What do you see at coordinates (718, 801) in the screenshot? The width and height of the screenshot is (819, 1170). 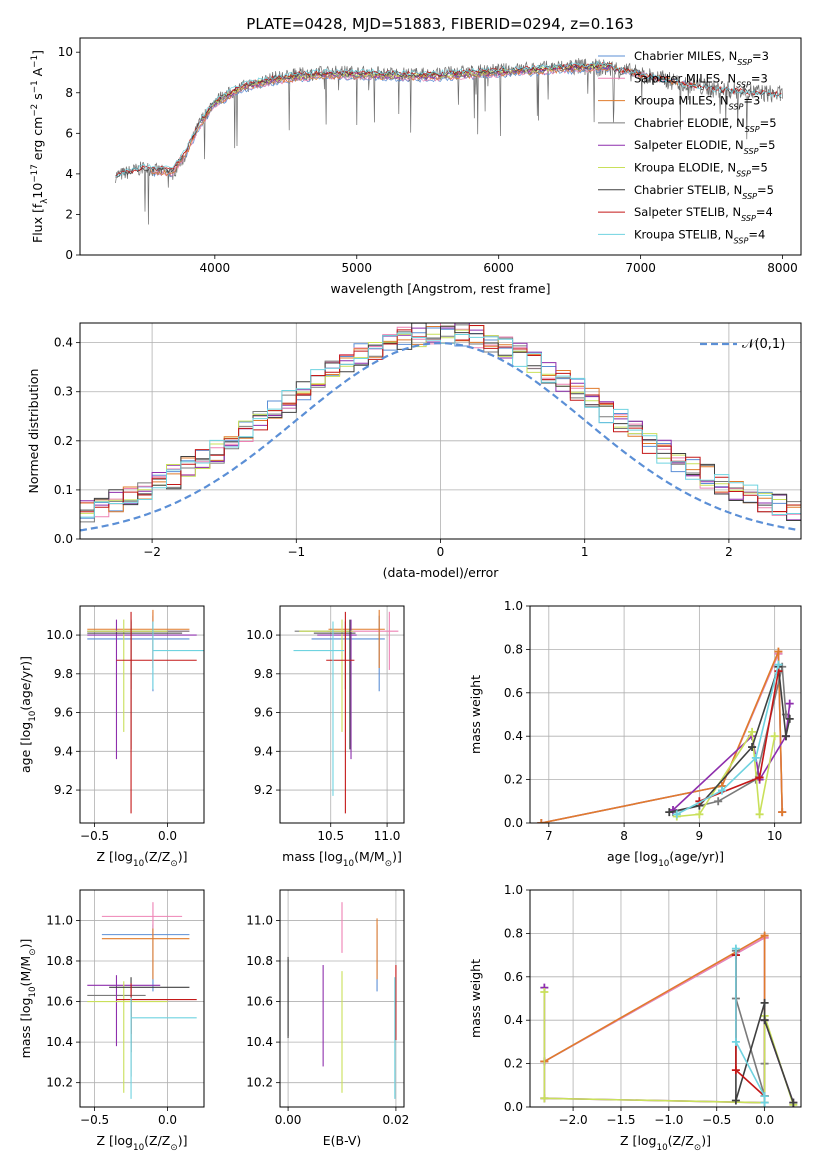 I see `weight-point-chabrier-elodie` at bounding box center [718, 801].